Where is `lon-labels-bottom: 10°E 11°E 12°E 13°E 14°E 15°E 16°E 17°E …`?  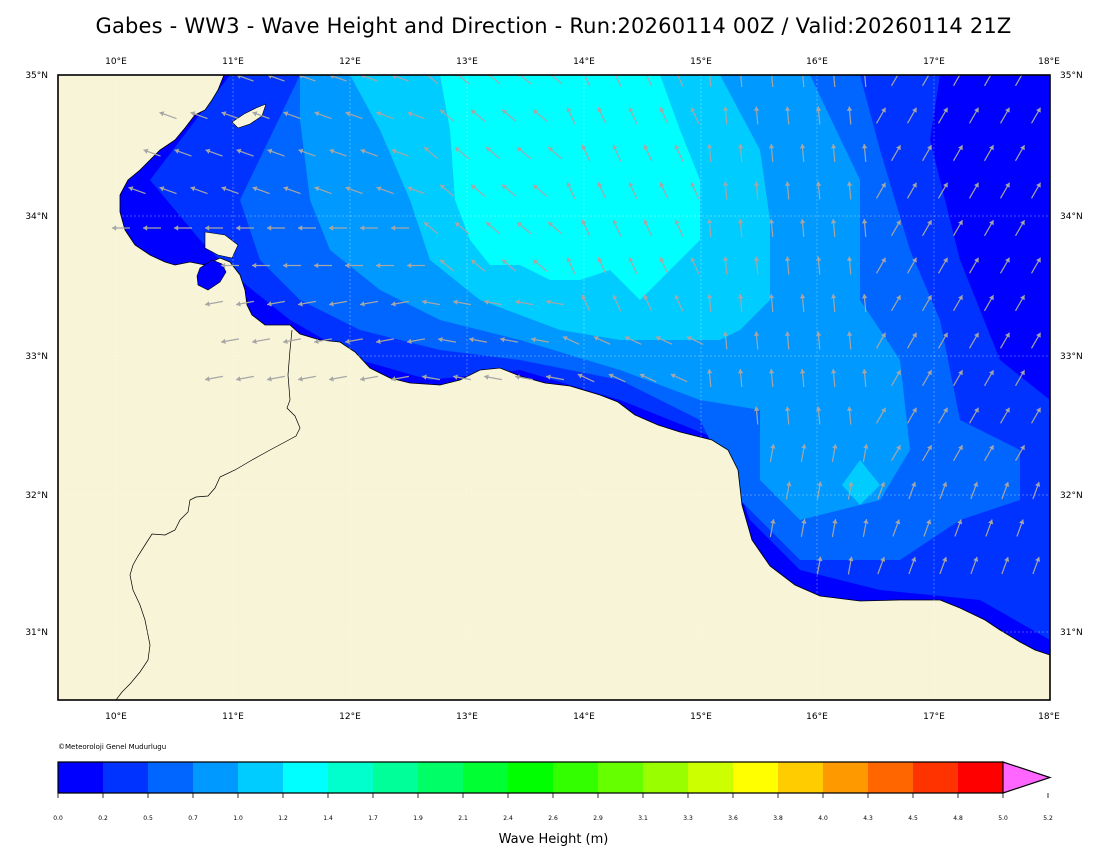 lon-labels-bottom: 10°E 11°E 12°E 13°E 14°E 15°E 16°E 17°E … is located at coordinates (582, 717).